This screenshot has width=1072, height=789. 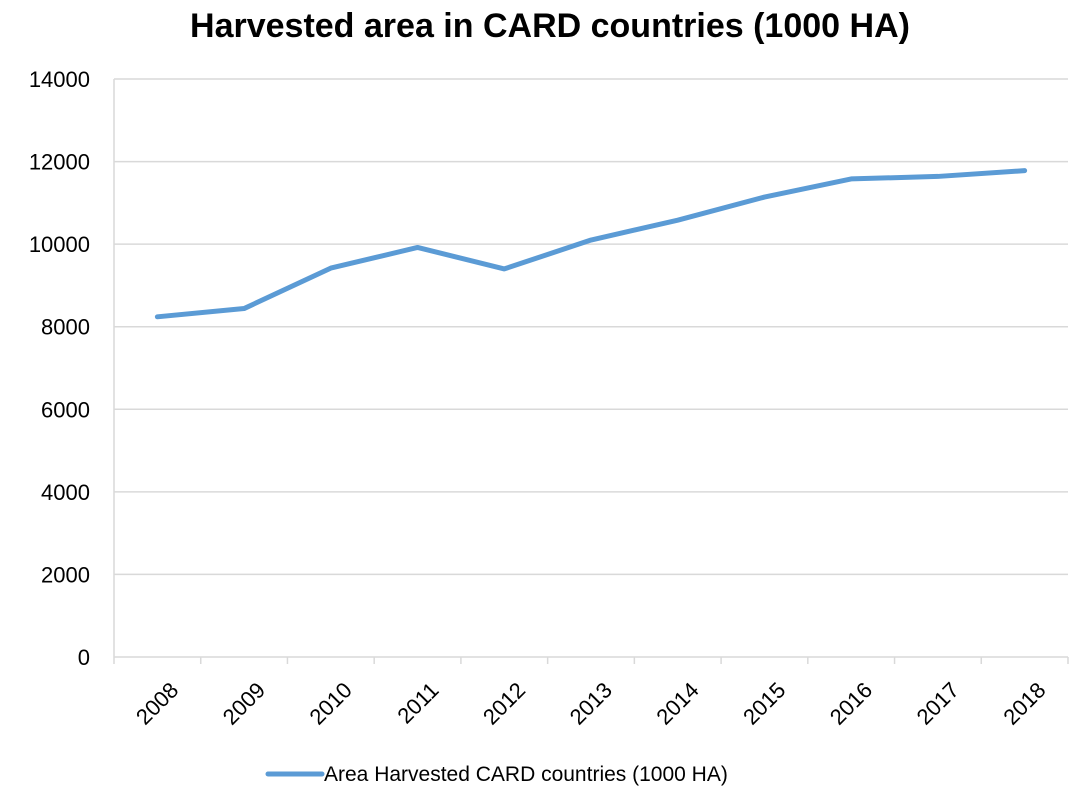 I want to click on y-tick-label: 8000, so click(x=65, y=327).